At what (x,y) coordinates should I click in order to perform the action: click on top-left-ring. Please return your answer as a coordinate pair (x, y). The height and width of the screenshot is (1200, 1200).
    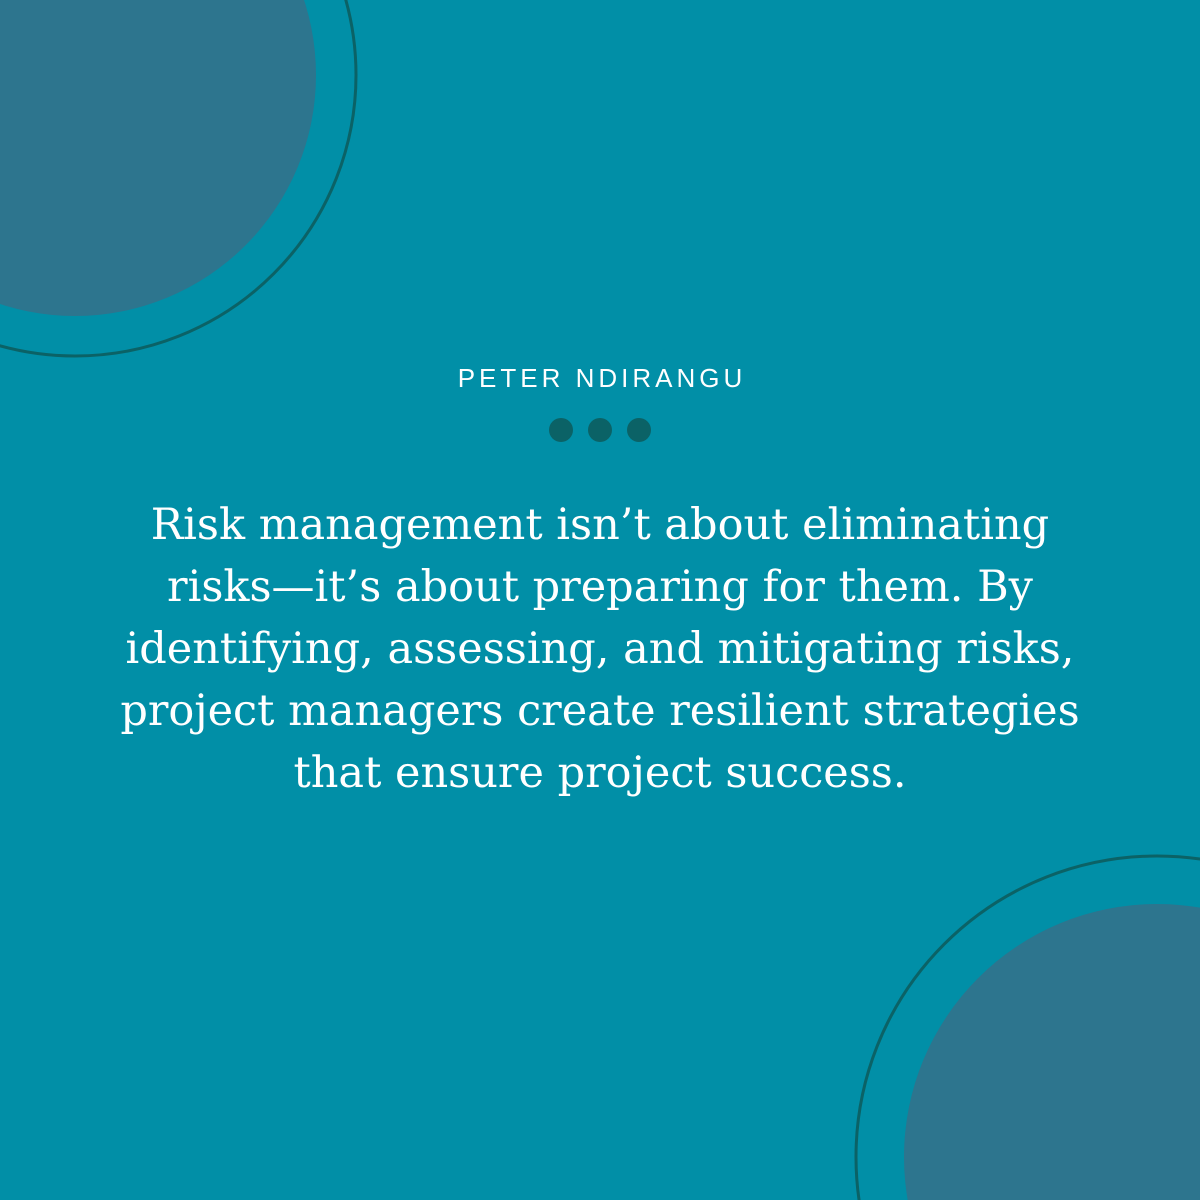
    Looking at the image, I should click on (179, 179).